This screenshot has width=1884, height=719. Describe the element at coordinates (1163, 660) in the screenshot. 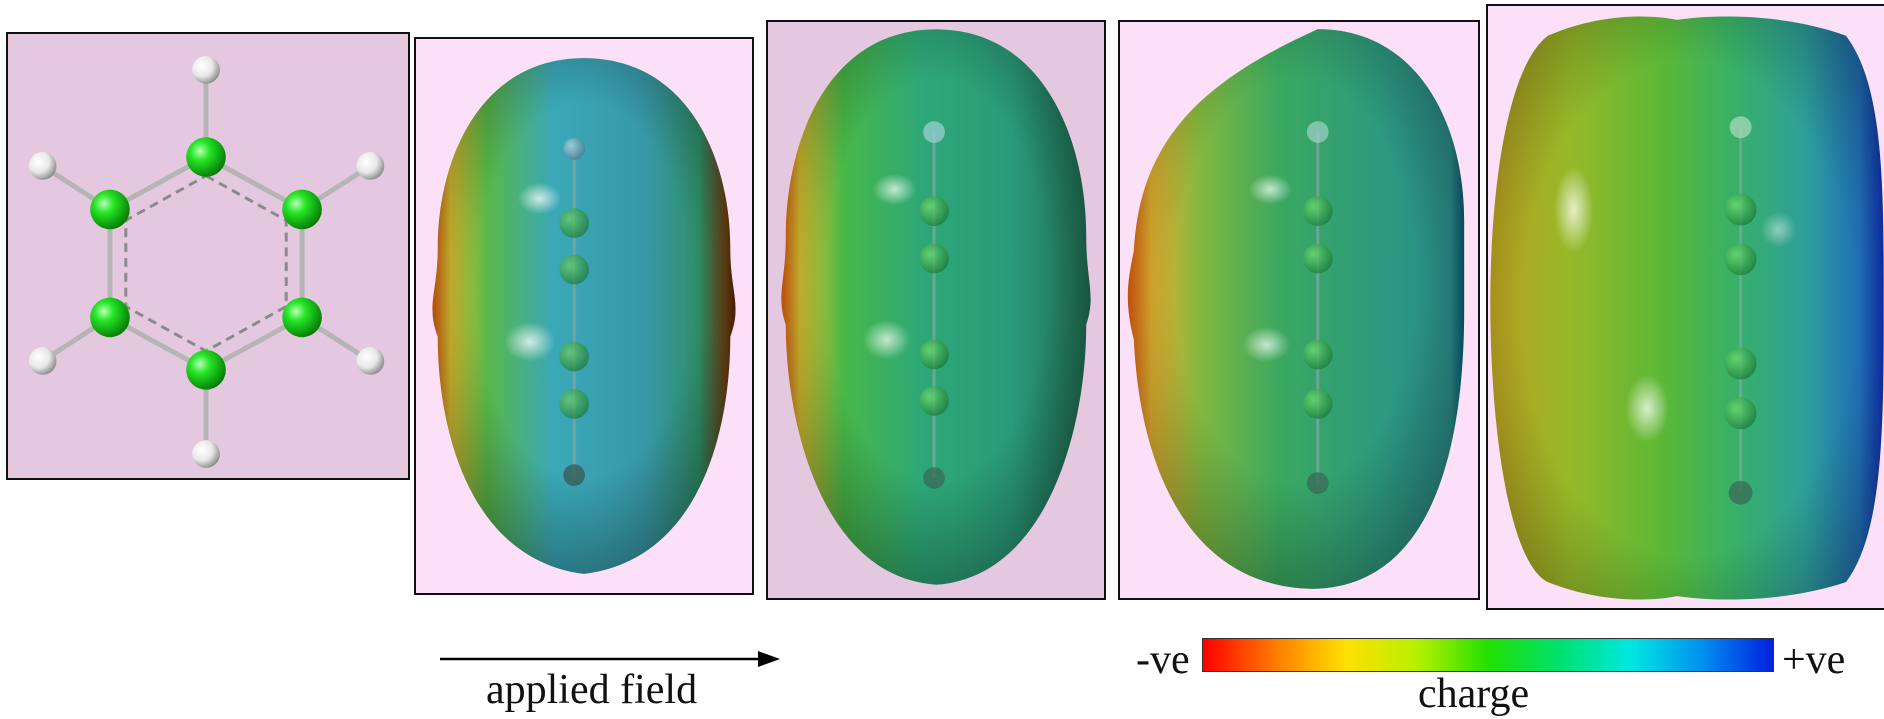

I see `colorbar-min-label: -ve` at that location.